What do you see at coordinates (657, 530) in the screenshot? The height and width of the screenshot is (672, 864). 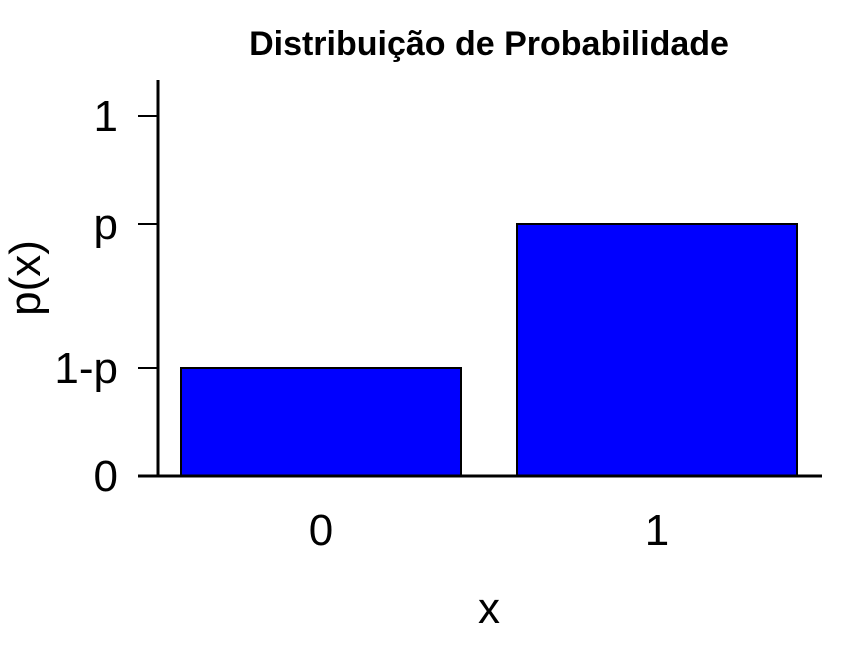 I see `x-tick-label: 1` at bounding box center [657, 530].